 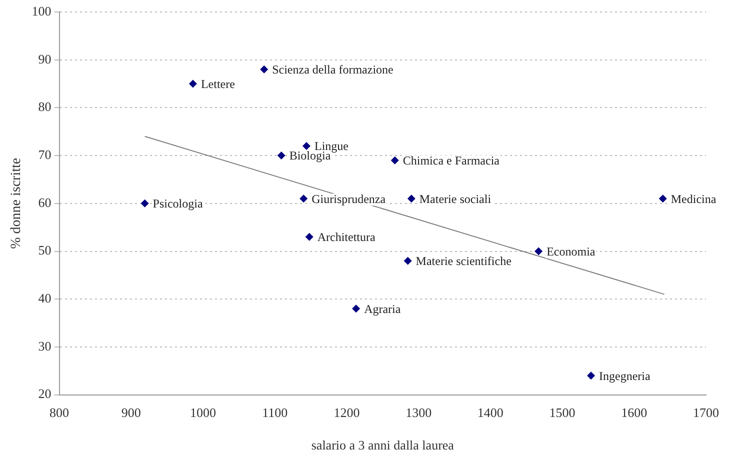 What do you see at coordinates (562, 412) in the screenshot?
I see `x-tick-label: 1500` at bounding box center [562, 412].